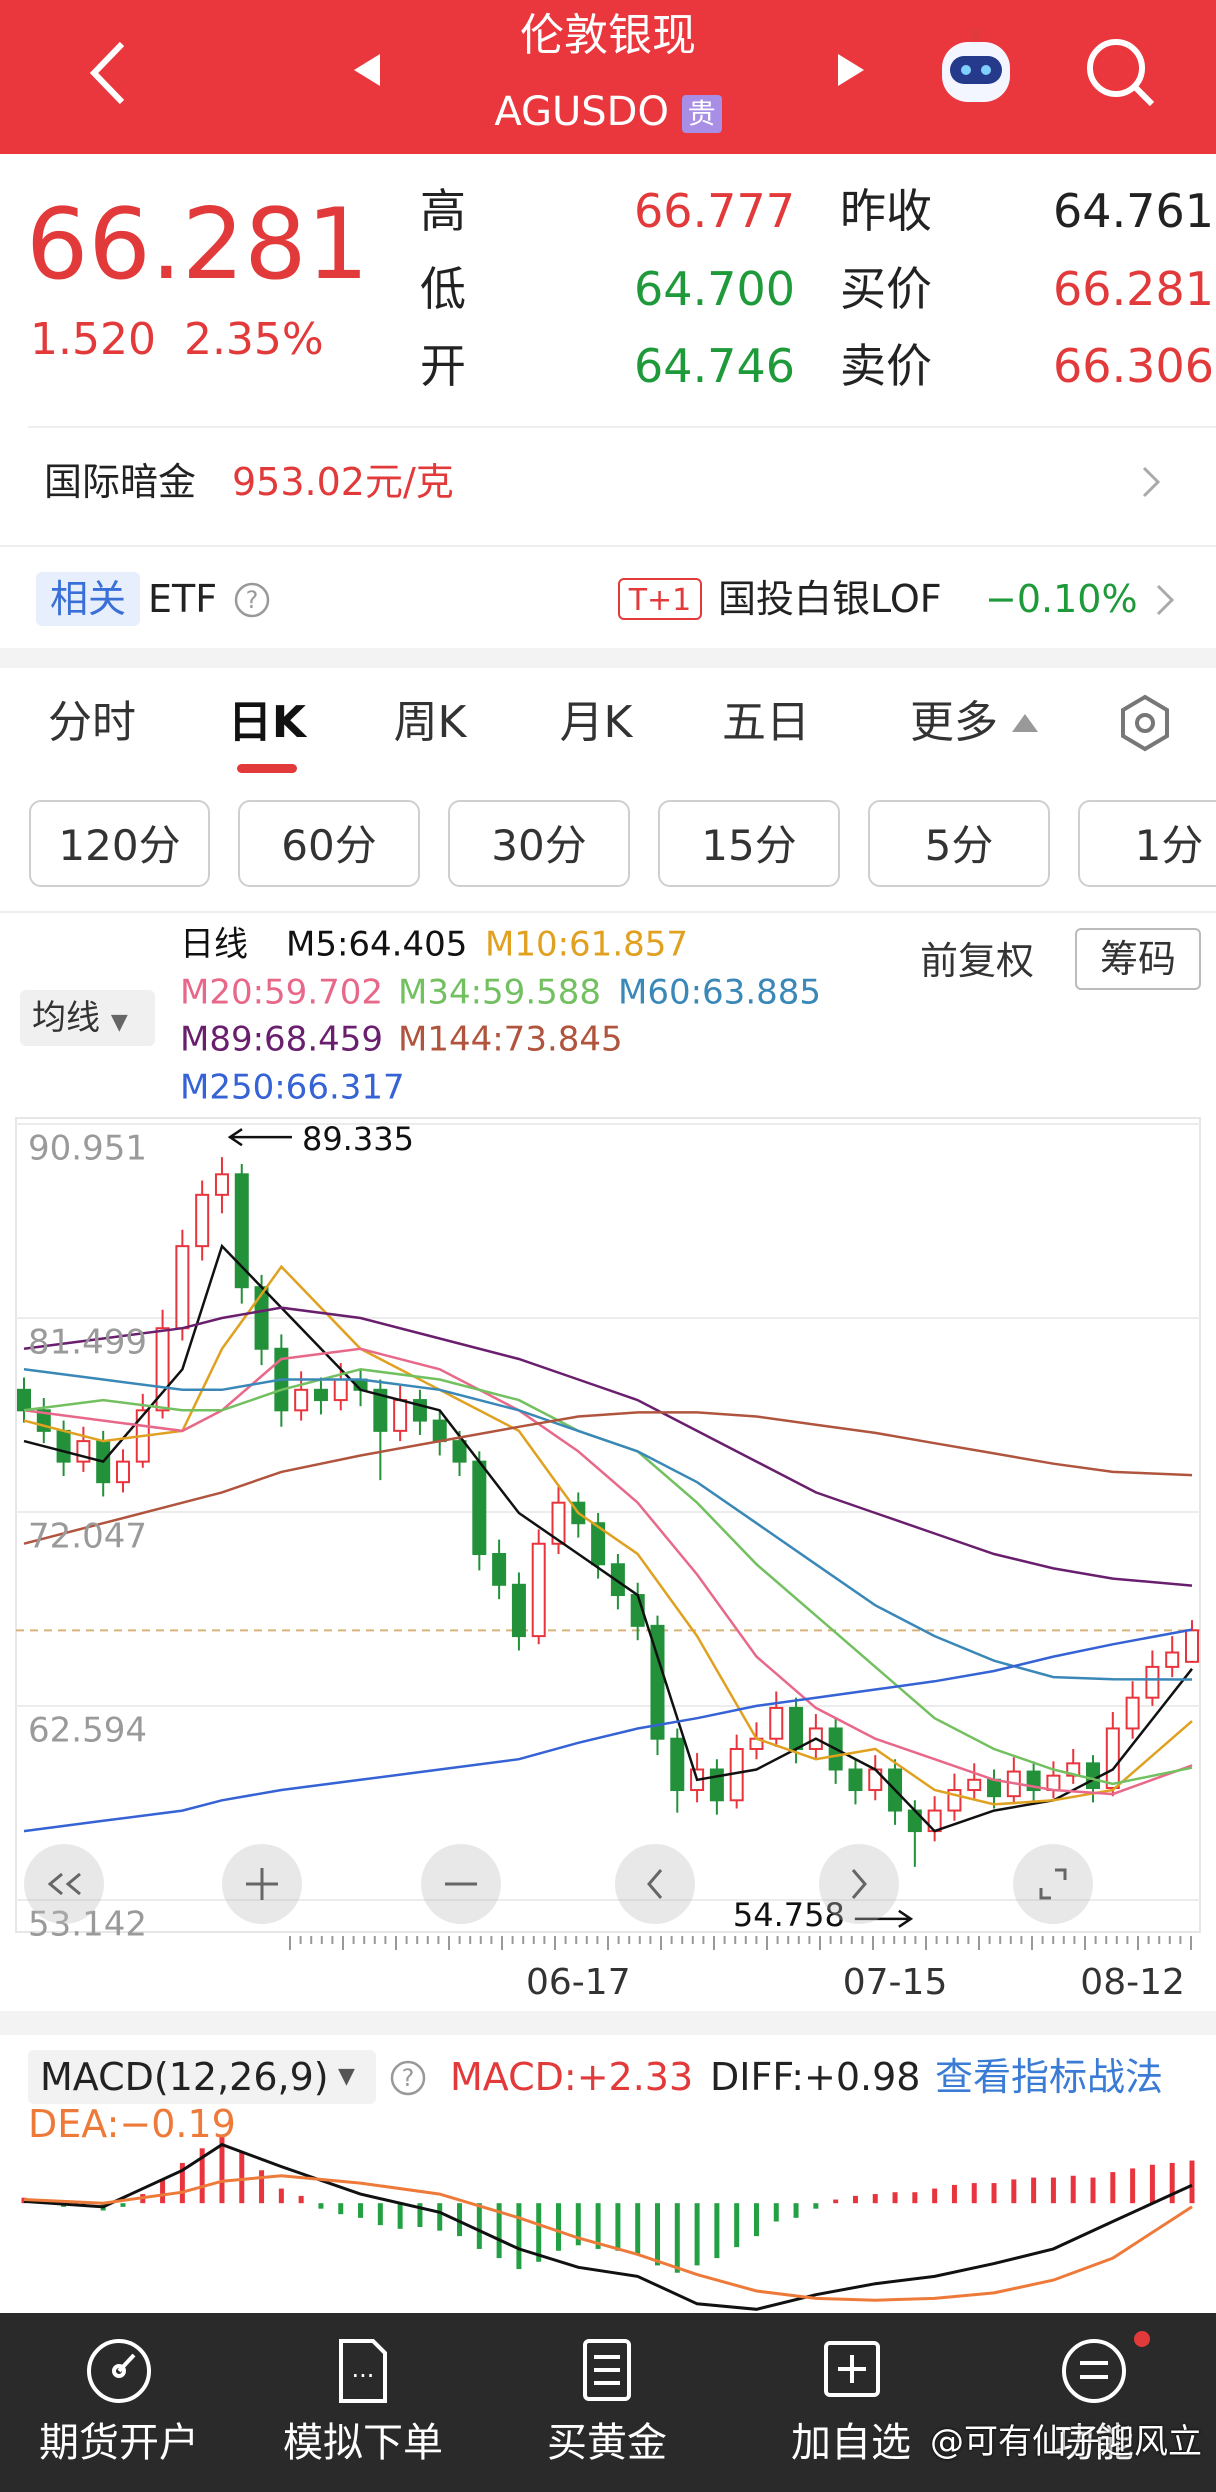 This screenshot has width=1216, height=2492. I want to click on period-button: 120分, so click(119, 843).